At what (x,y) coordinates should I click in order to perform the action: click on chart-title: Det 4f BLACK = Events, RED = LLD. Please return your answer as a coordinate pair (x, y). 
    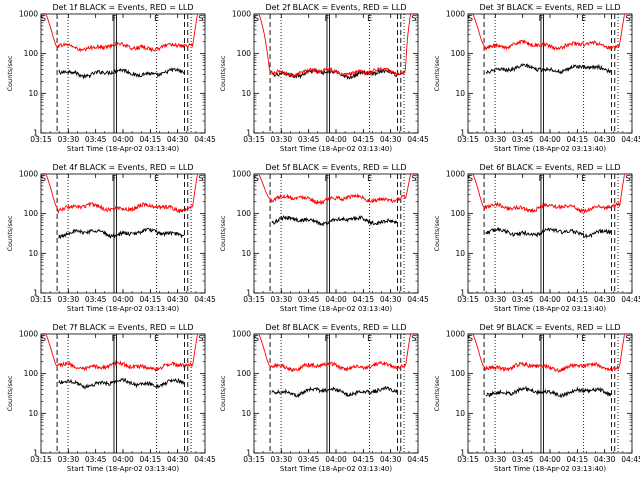
    Looking at the image, I should click on (122, 167).